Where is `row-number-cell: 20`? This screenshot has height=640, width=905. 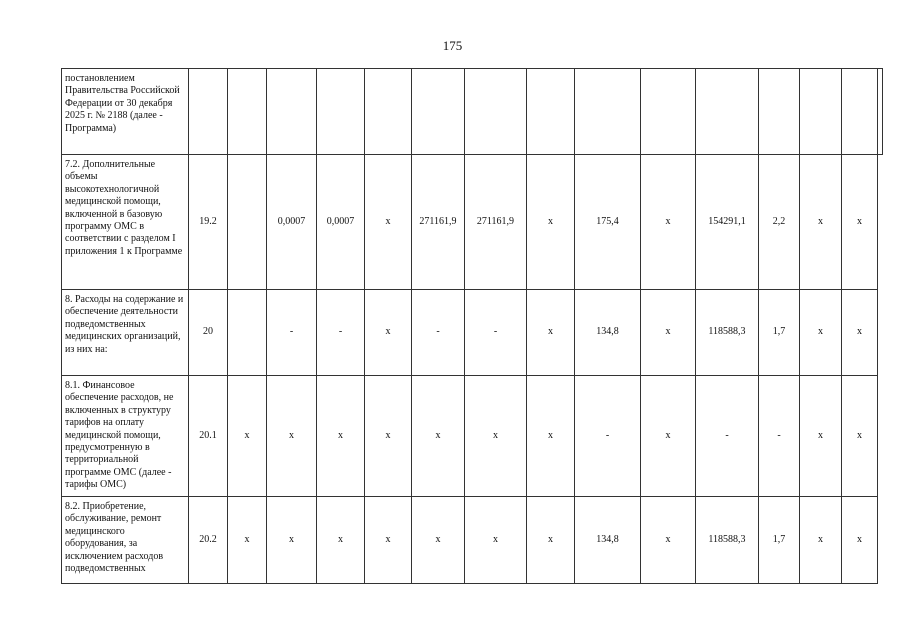 row-number-cell: 20 is located at coordinates (208, 332).